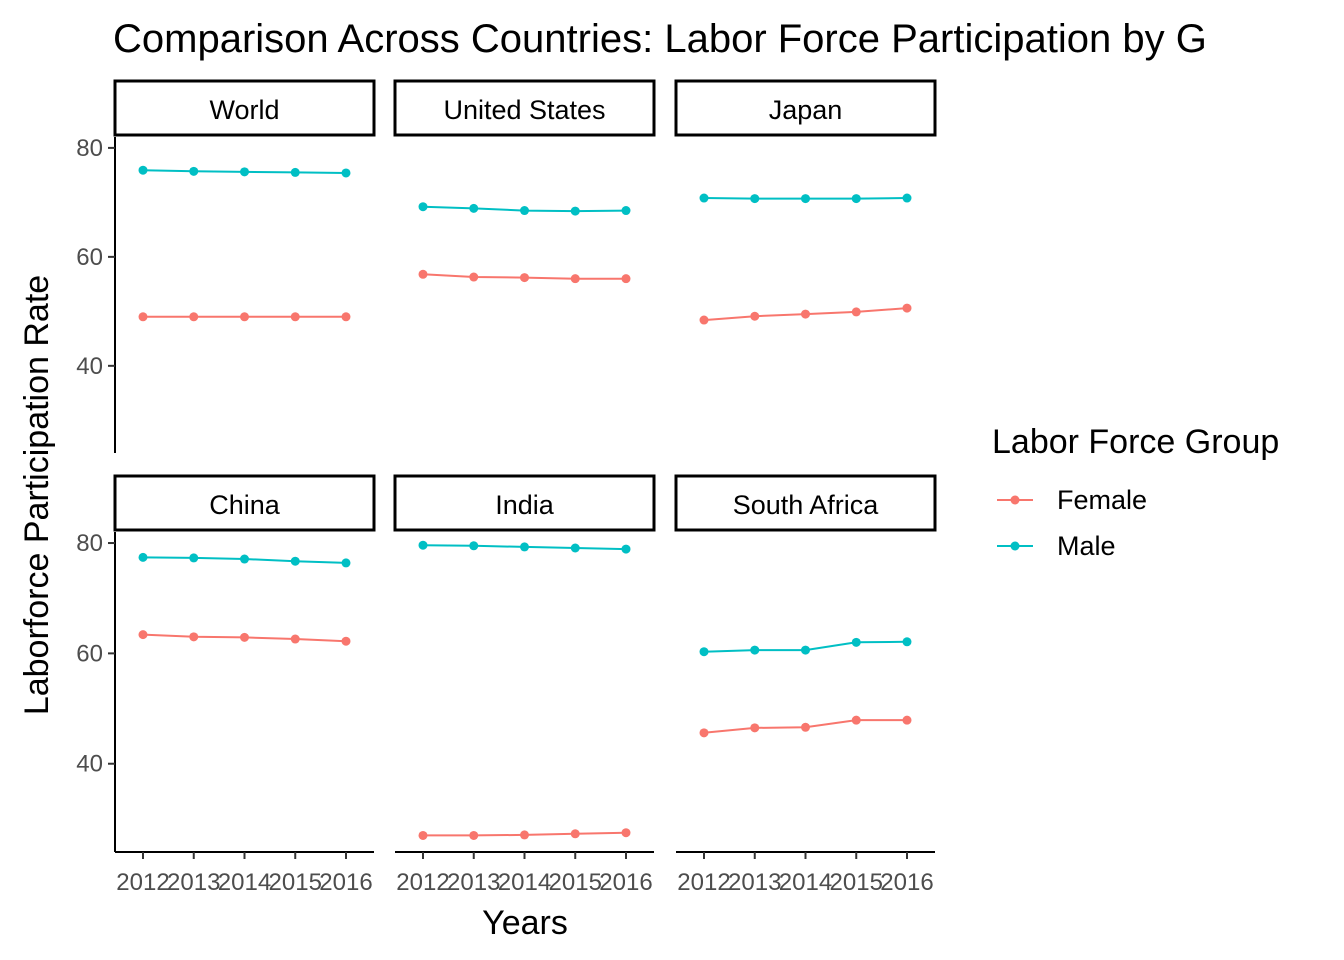  I want to click on facet-strip-label: Japan, so click(806, 110).